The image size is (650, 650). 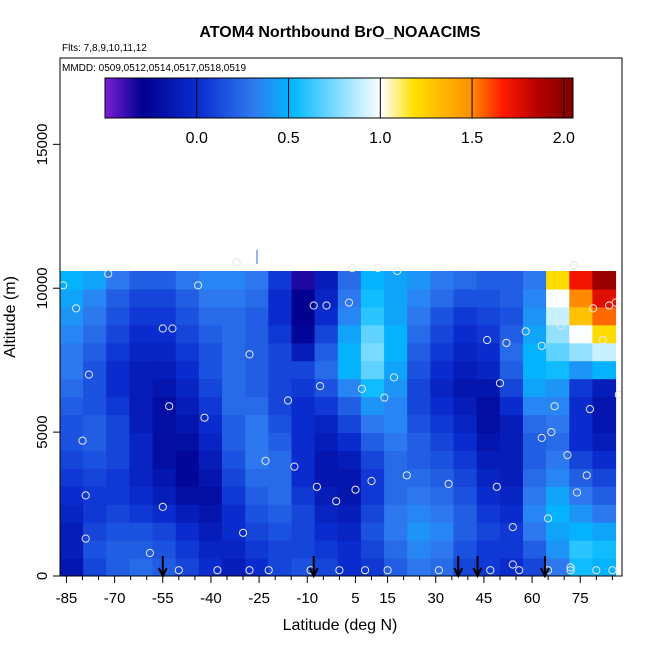 I want to click on x-tick-label: 75, so click(x=580, y=598).